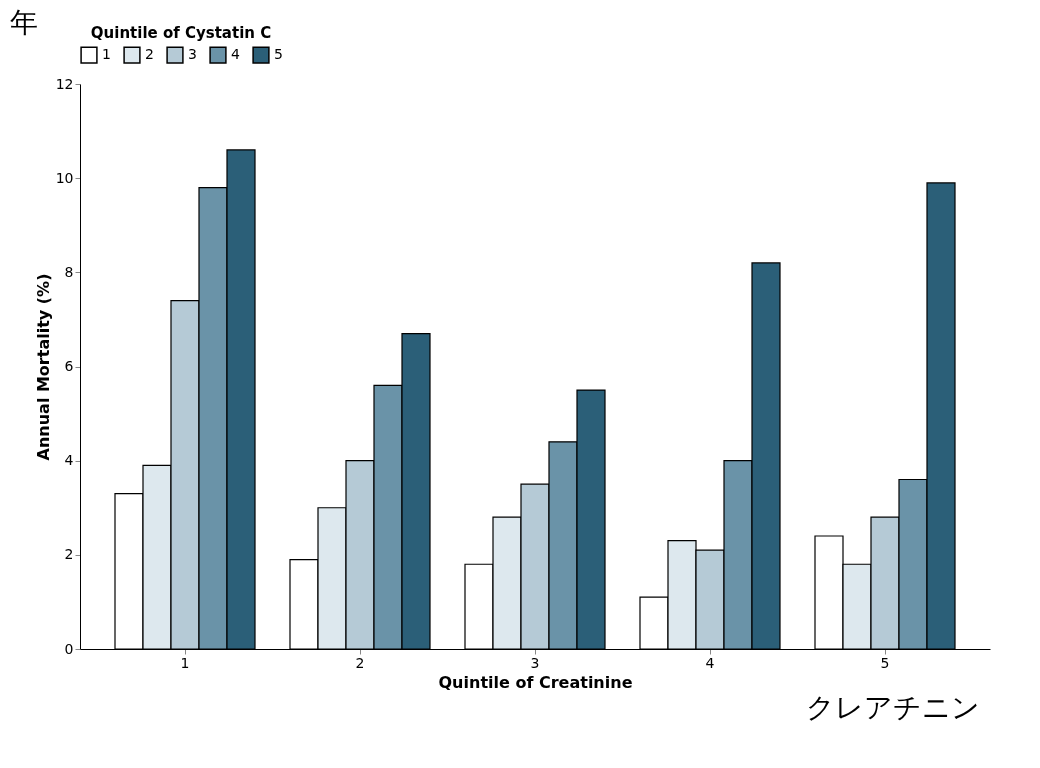 The height and width of the screenshot is (768, 1040). Describe the element at coordinates (235, 54) in the screenshot. I see `legend-label: 4` at that location.